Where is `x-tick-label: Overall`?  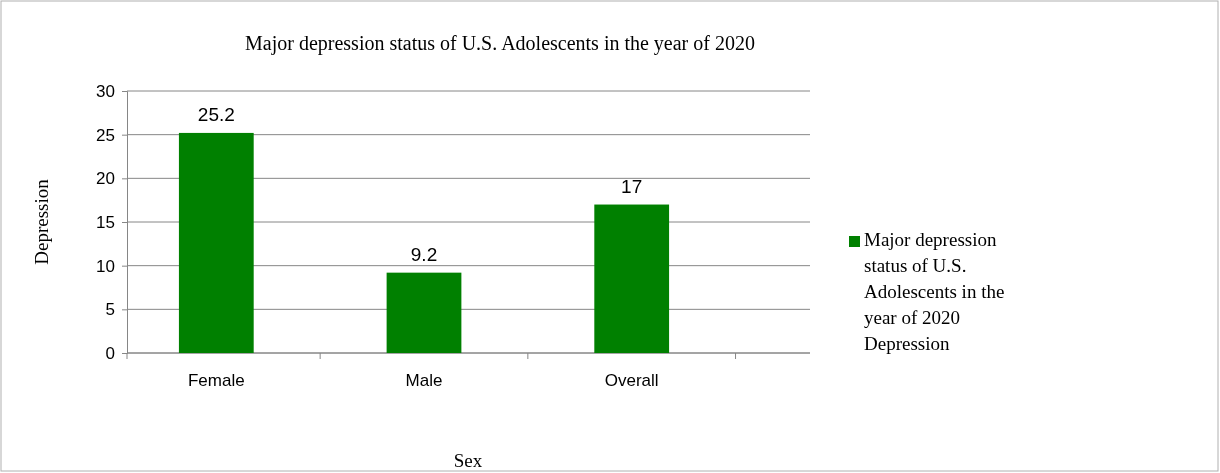
x-tick-label: Overall is located at coordinates (631, 380).